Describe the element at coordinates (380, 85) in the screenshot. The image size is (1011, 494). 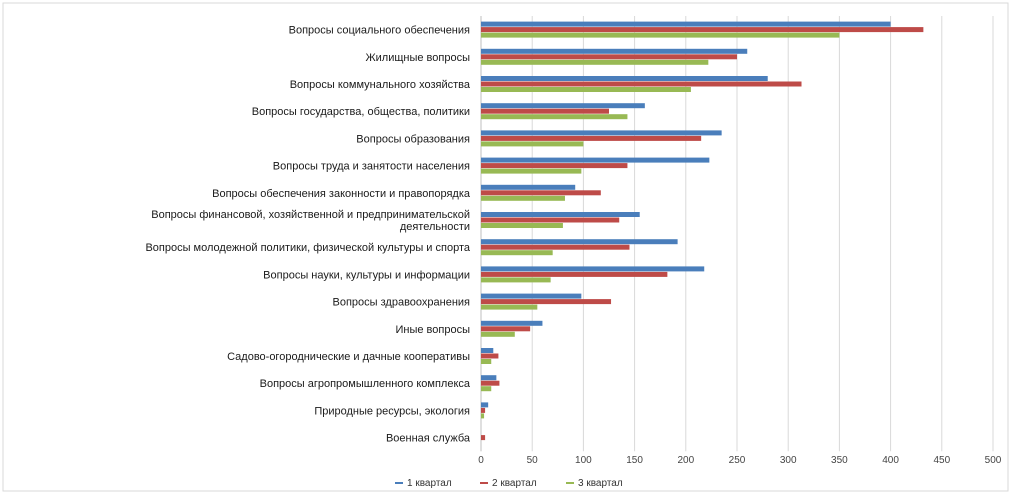
I see `category-label: Вопросы коммунального хозяйства` at that location.